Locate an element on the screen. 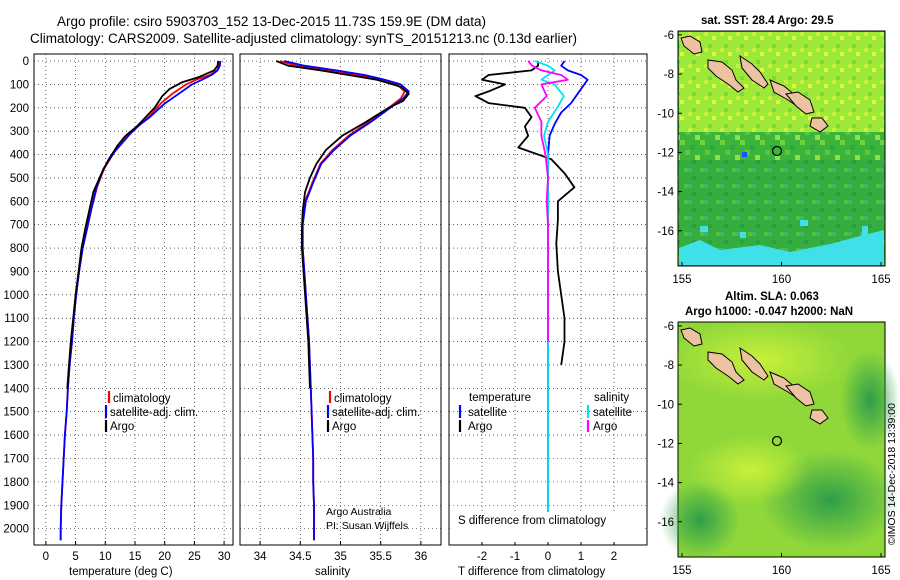 The height and width of the screenshot is (580, 900). series-line-satellite-s is located at coordinates (549, 294).